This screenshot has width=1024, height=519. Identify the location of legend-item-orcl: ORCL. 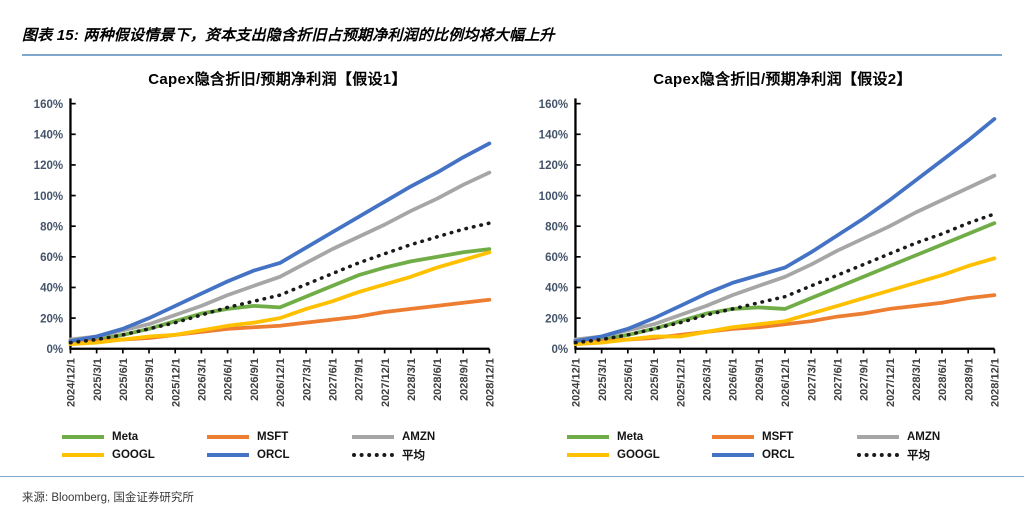
(279, 455).